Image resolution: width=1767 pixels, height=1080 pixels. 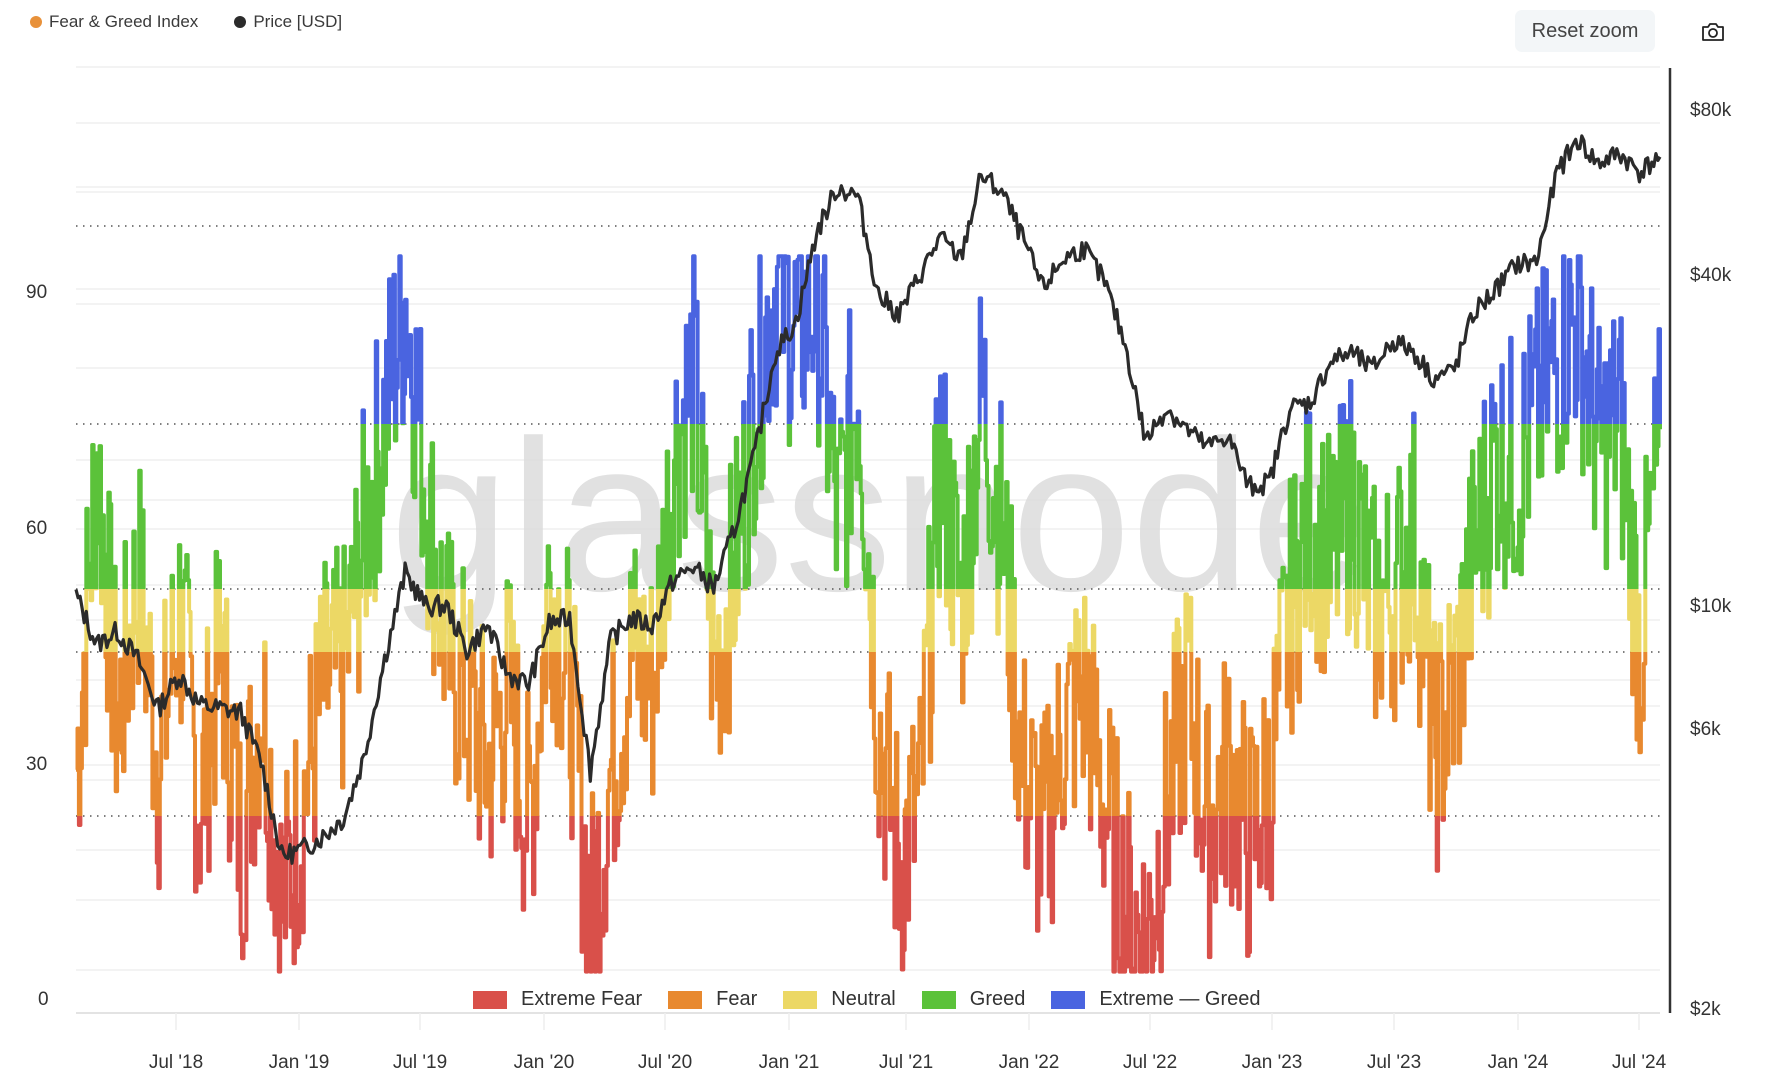 I want to click on right-tick-40k: $40k, so click(x=1711, y=275).